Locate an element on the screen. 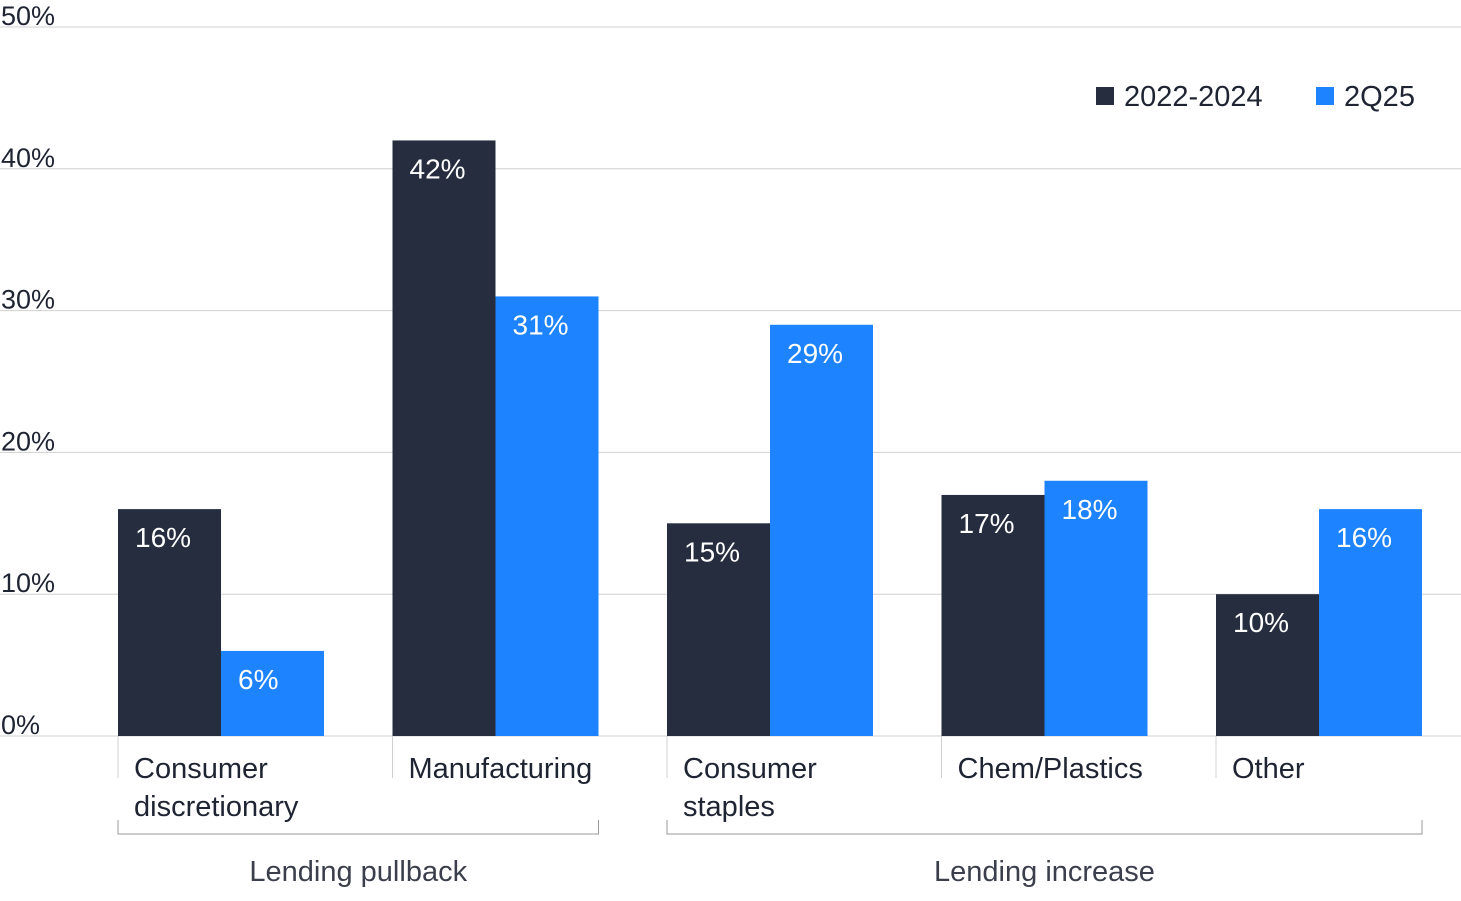  bar-value-label: 29% is located at coordinates (815, 353).